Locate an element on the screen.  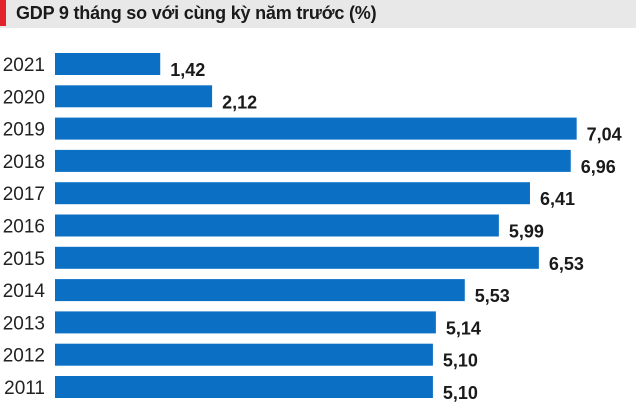
bar-2017 is located at coordinates (292, 193).